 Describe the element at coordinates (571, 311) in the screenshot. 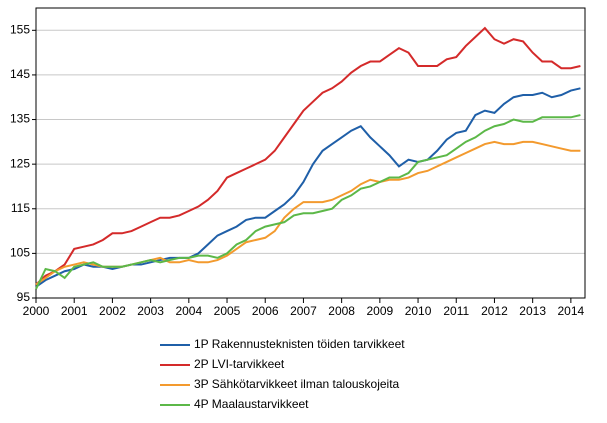

I see `x-tick-label: 2014` at that location.